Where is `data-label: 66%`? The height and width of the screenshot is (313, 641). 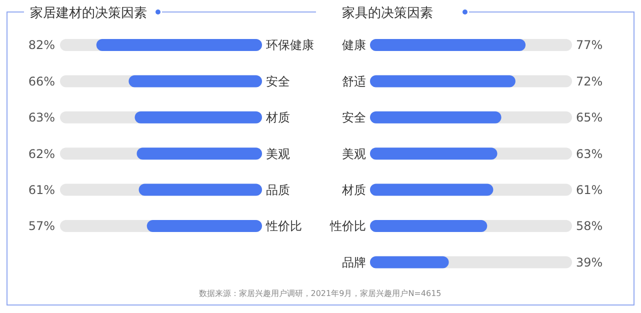
data-label: 66% is located at coordinates (41, 81).